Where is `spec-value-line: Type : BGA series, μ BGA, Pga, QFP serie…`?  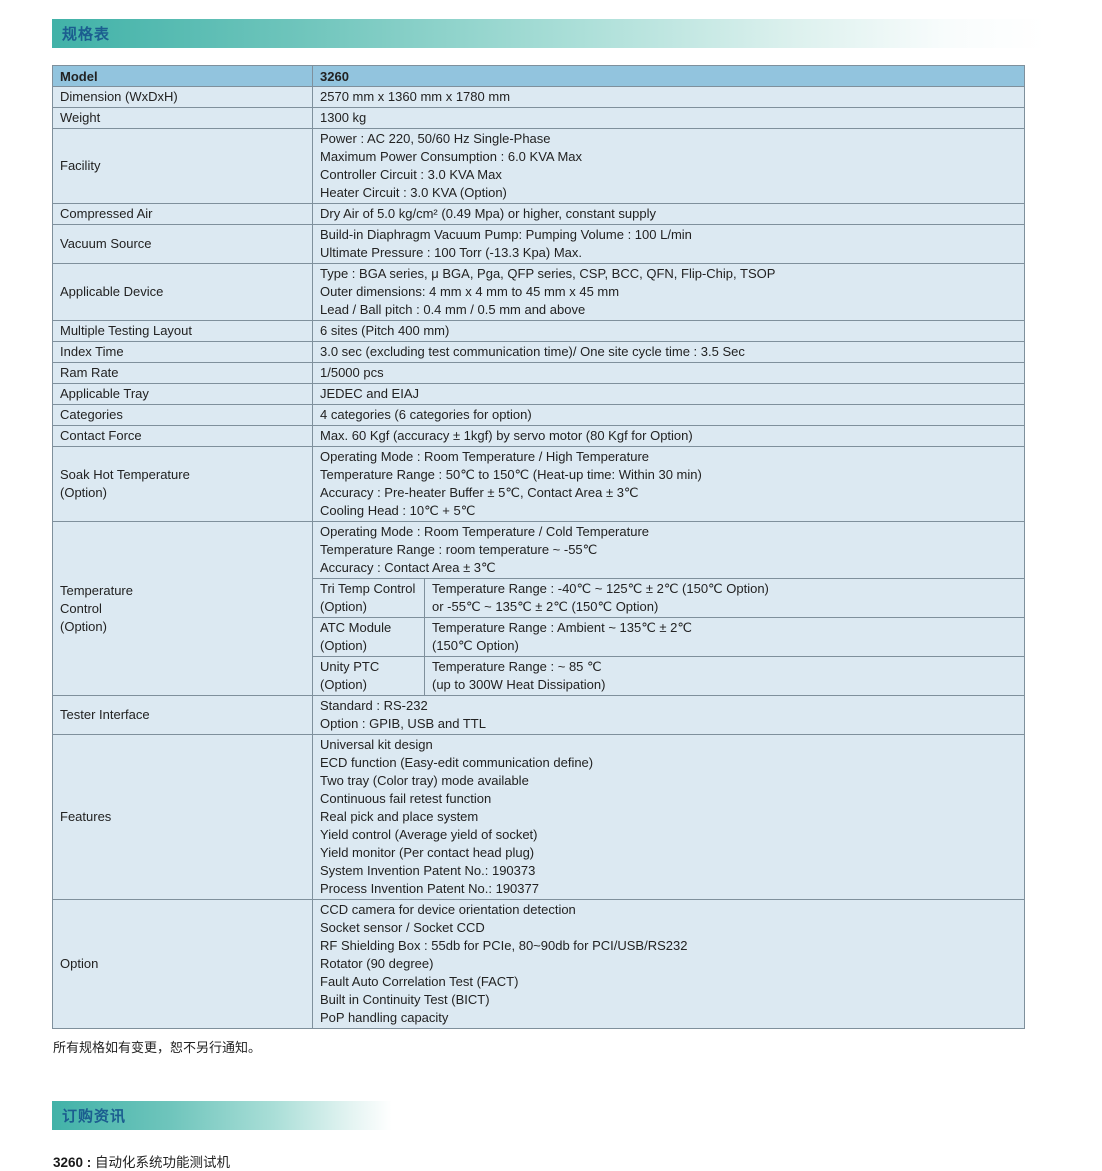 spec-value-line: Type : BGA series, μ BGA, Pga, QFP serie… is located at coordinates (548, 273).